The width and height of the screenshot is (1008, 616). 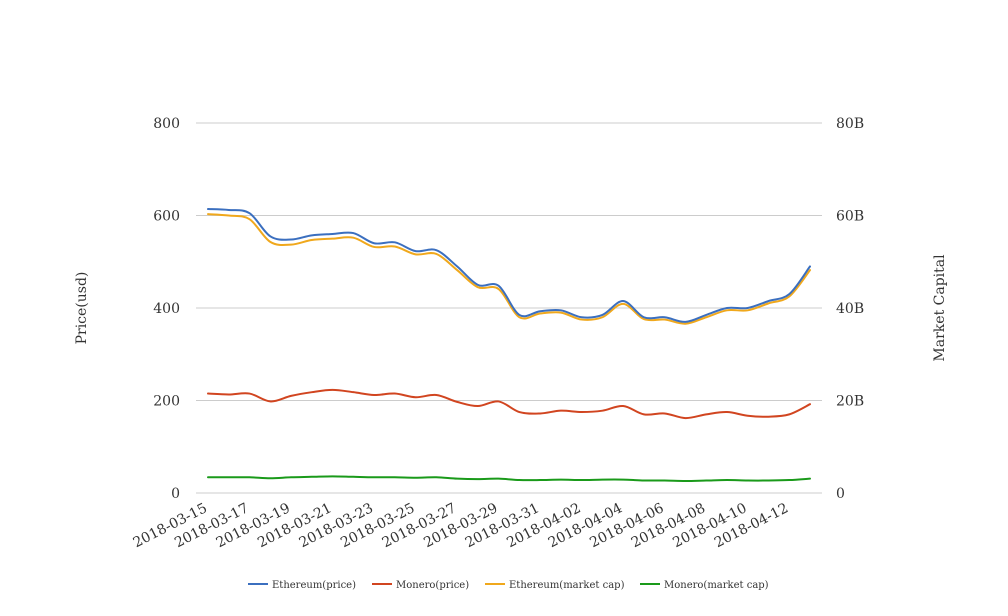 What do you see at coordinates (314, 585) in the screenshot?
I see `legend-label-ethereum-price: Ethereum(price)` at bounding box center [314, 585].